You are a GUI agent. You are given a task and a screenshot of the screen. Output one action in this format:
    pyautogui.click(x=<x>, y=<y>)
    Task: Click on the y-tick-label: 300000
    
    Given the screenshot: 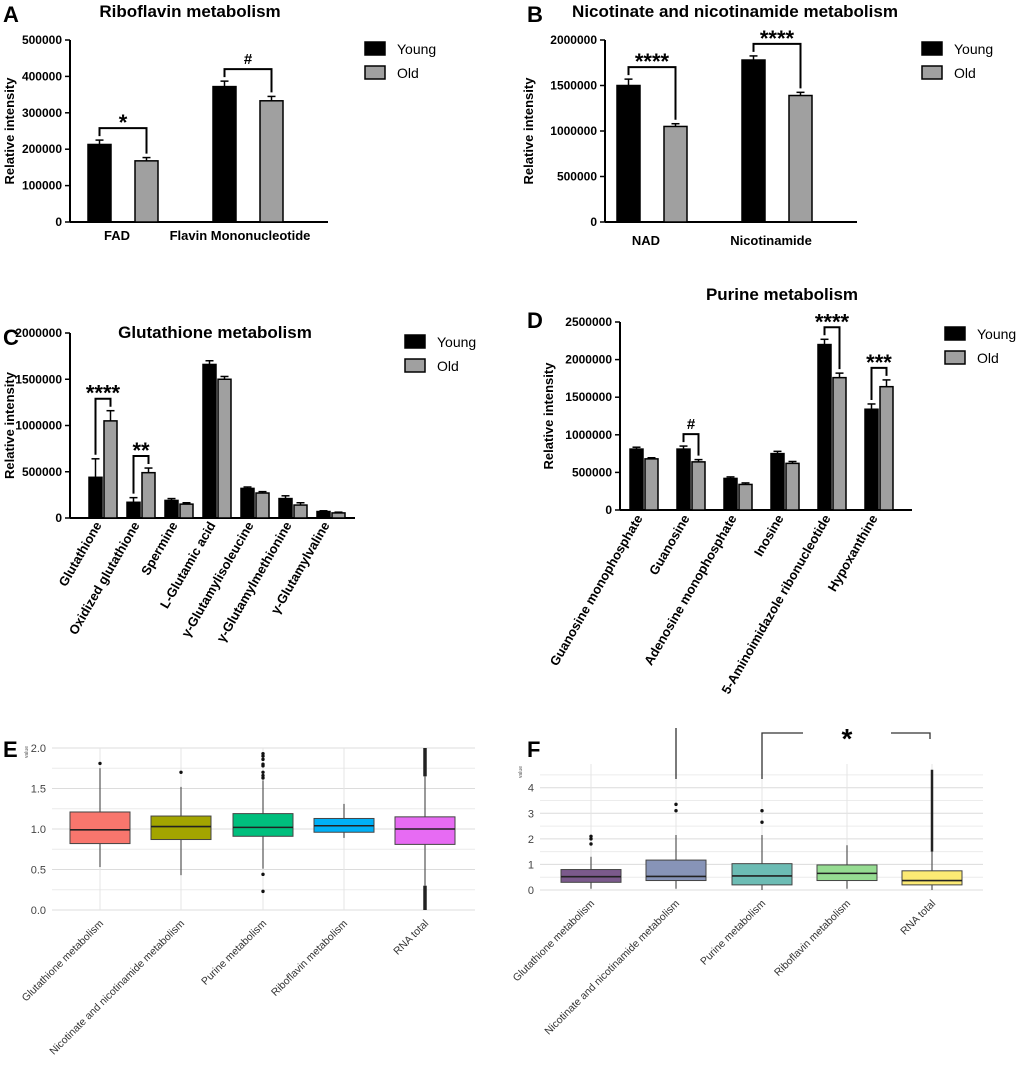 What is the action you would take?
    pyautogui.click(x=42, y=113)
    